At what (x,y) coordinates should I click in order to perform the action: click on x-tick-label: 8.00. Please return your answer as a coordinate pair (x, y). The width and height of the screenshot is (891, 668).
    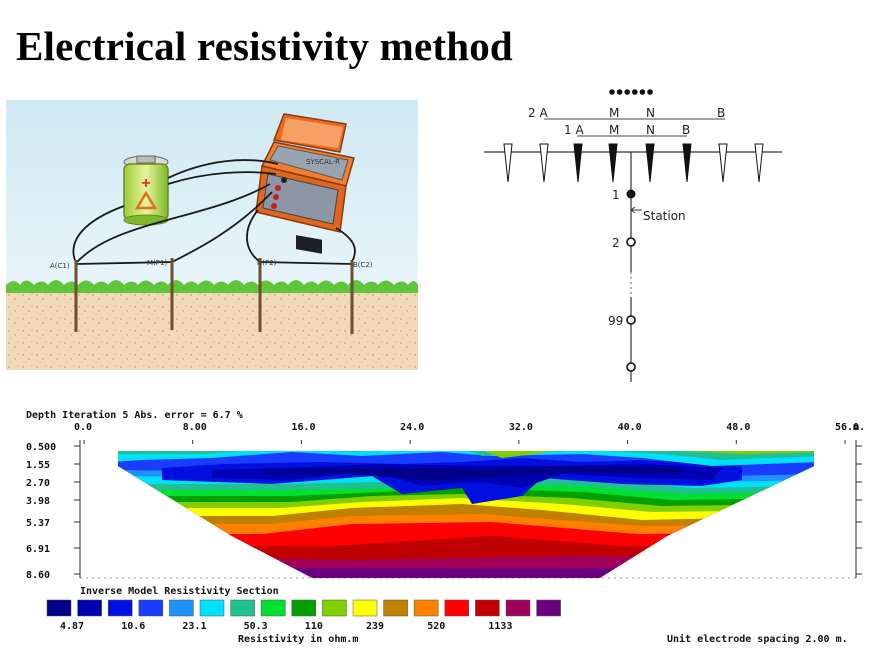
    Looking at the image, I should click on (195, 427).